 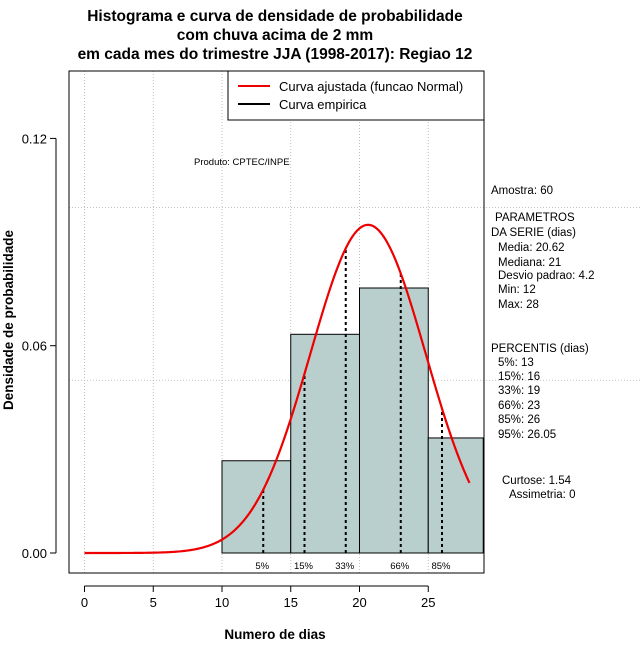 I want to click on x-tick-label-20: 20, so click(x=359, y=602).